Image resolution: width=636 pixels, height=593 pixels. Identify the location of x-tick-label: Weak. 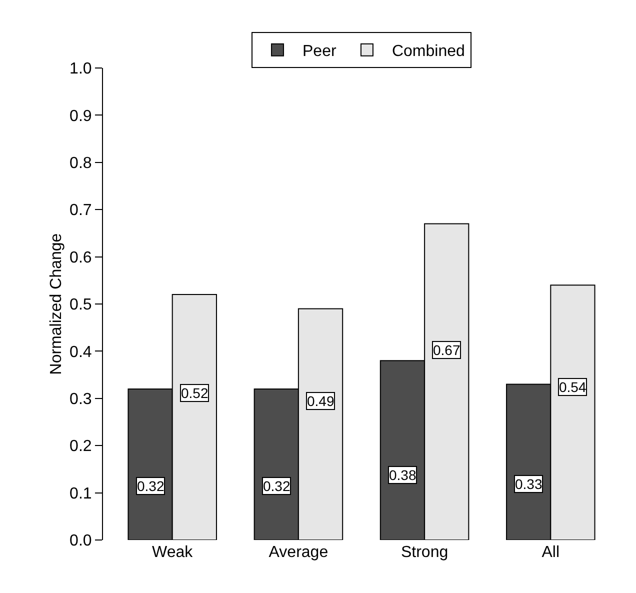
(173, 552).